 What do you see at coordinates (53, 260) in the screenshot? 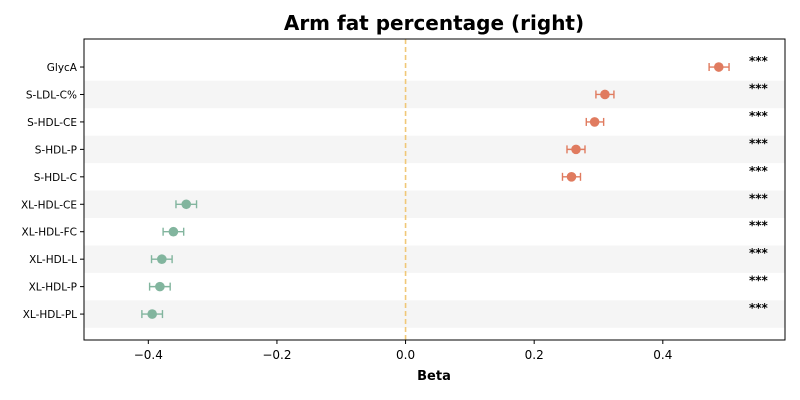
I see `y-tick-label: XL-HDL-L` at bounding box center [53, 260].